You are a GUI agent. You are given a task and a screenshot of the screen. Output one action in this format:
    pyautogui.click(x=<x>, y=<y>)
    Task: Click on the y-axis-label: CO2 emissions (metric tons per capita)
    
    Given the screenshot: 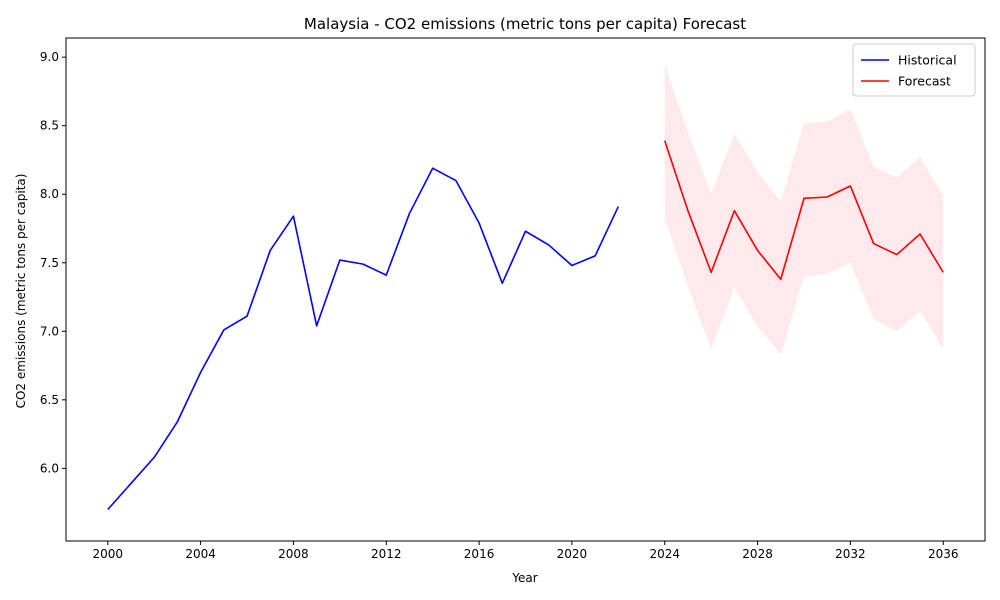 What is the action you would take?
    pyautogui.click(x=21, y=291)
    